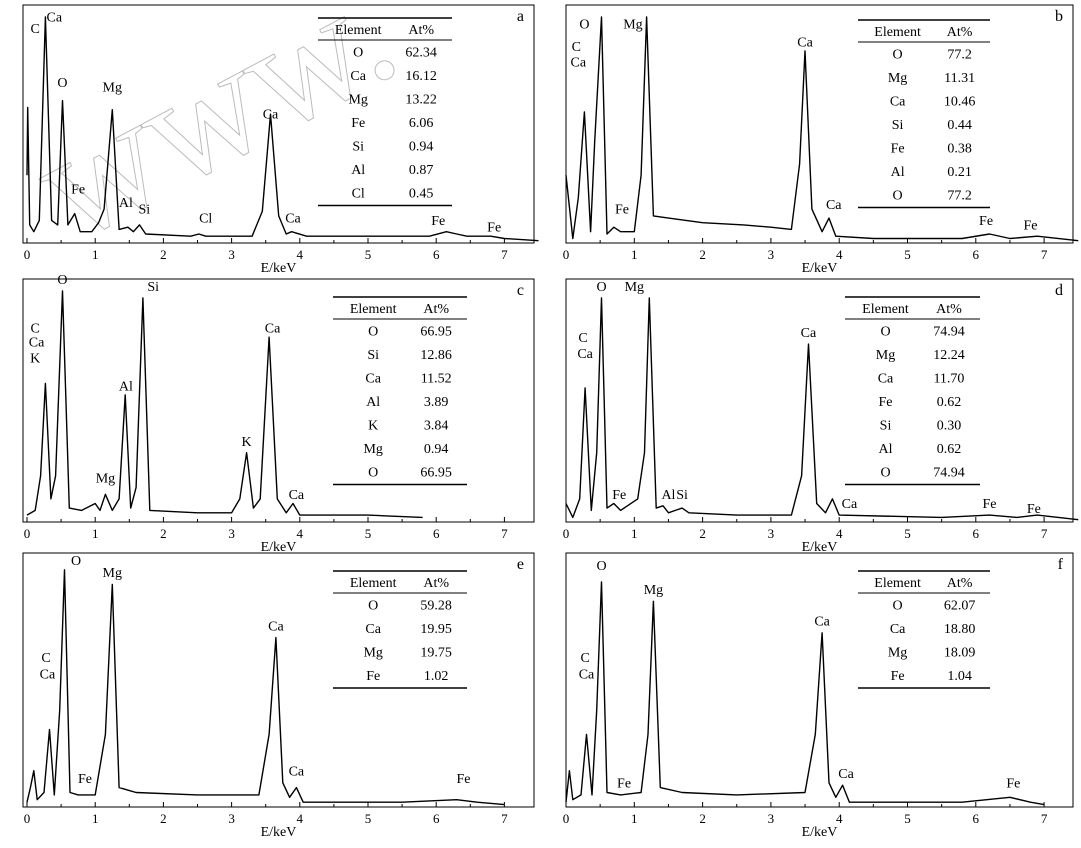  What do you see at coordinates (976, 533) in the screenshot?
I see `x-tick-label: 6` at bounding box center [976, 533].